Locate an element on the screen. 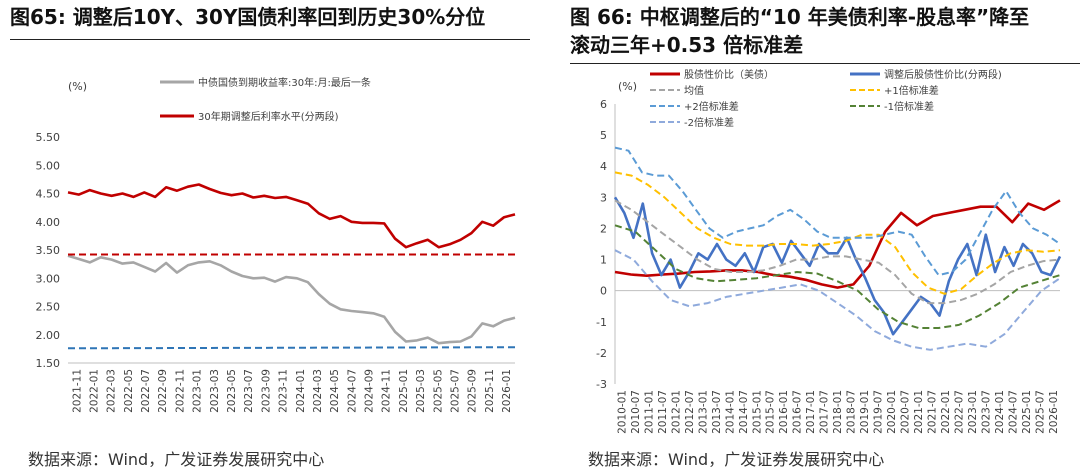 Image resolution: width=1080 pixels, height=475 pixels. x-tick-label: 2024-03 is located at coordinates (318, 391).